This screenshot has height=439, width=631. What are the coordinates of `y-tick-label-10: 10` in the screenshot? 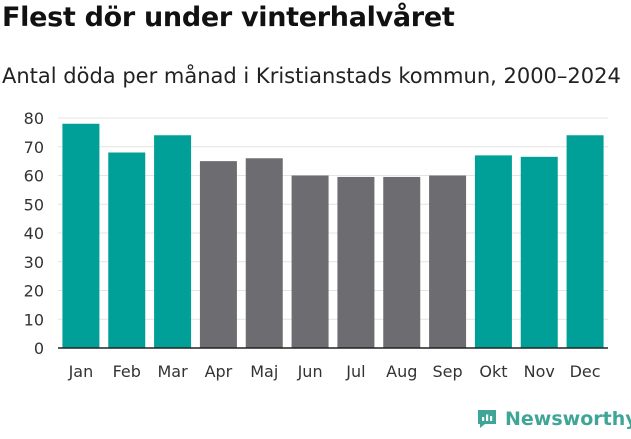 It's located at (34, 319).